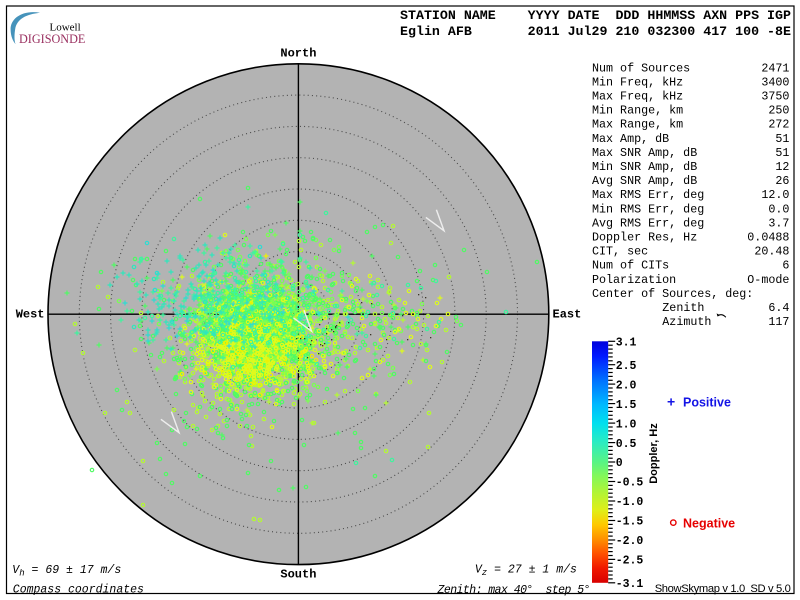 The height and width of the screenshot is (600, 800). I want to click on svg-text: South, so click(298, 575).